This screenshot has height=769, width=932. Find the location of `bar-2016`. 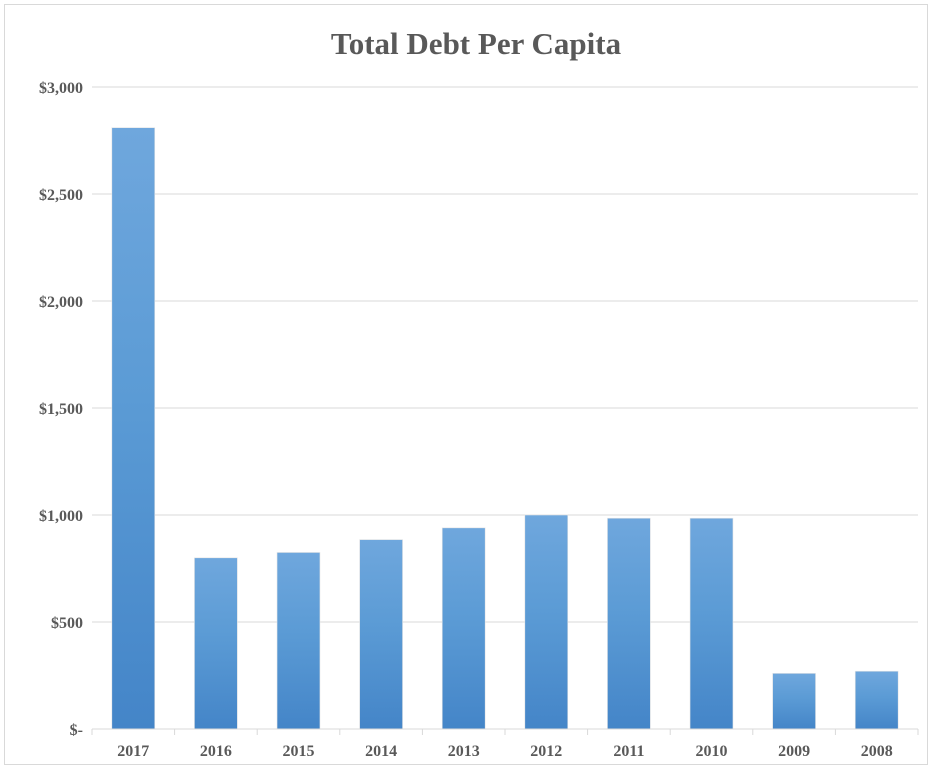

bar-2016 is located at coordinates (216, 643).